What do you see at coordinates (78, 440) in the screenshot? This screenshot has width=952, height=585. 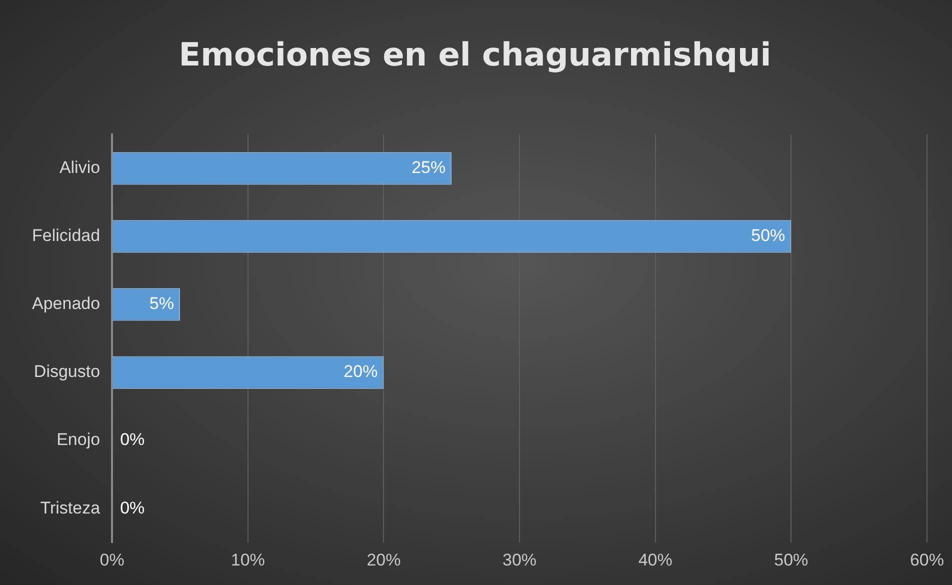 I see `y-tick-label: Enojo` at bounding box center [78, 440].